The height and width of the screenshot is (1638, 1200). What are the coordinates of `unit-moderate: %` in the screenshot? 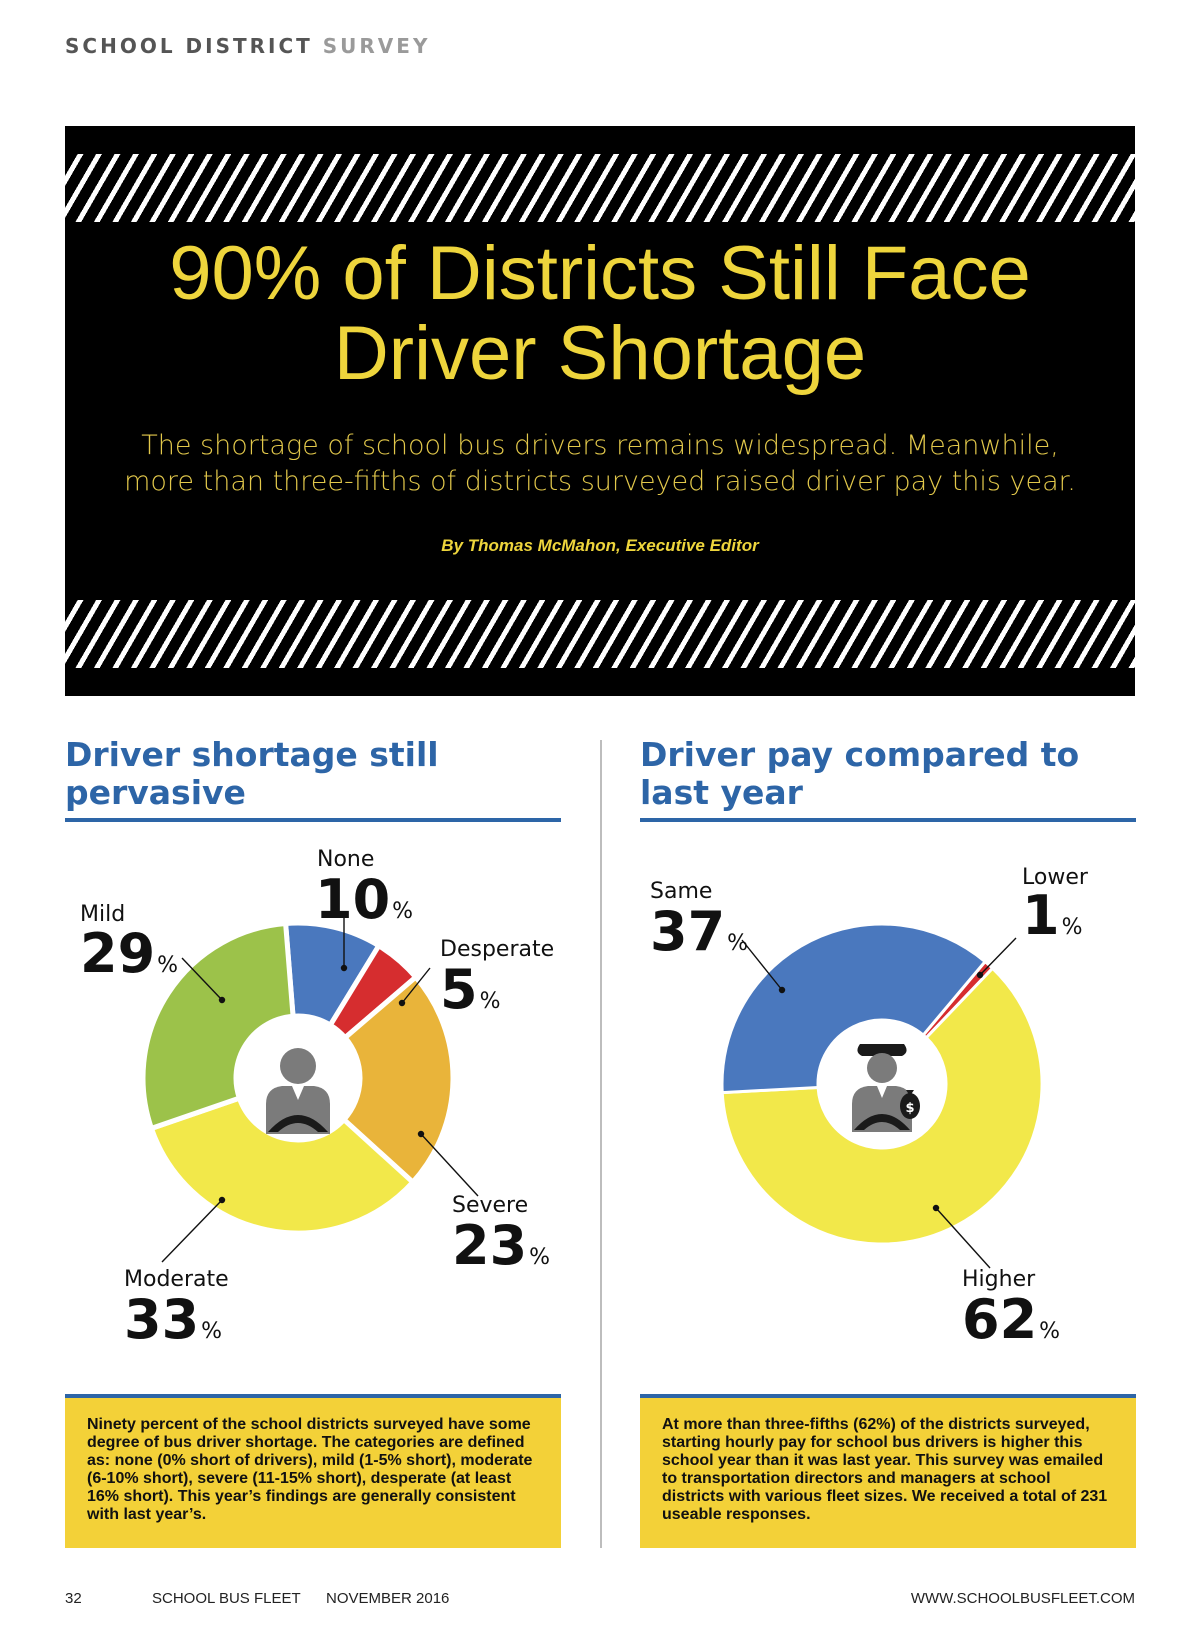 It's located at (211, 1331).